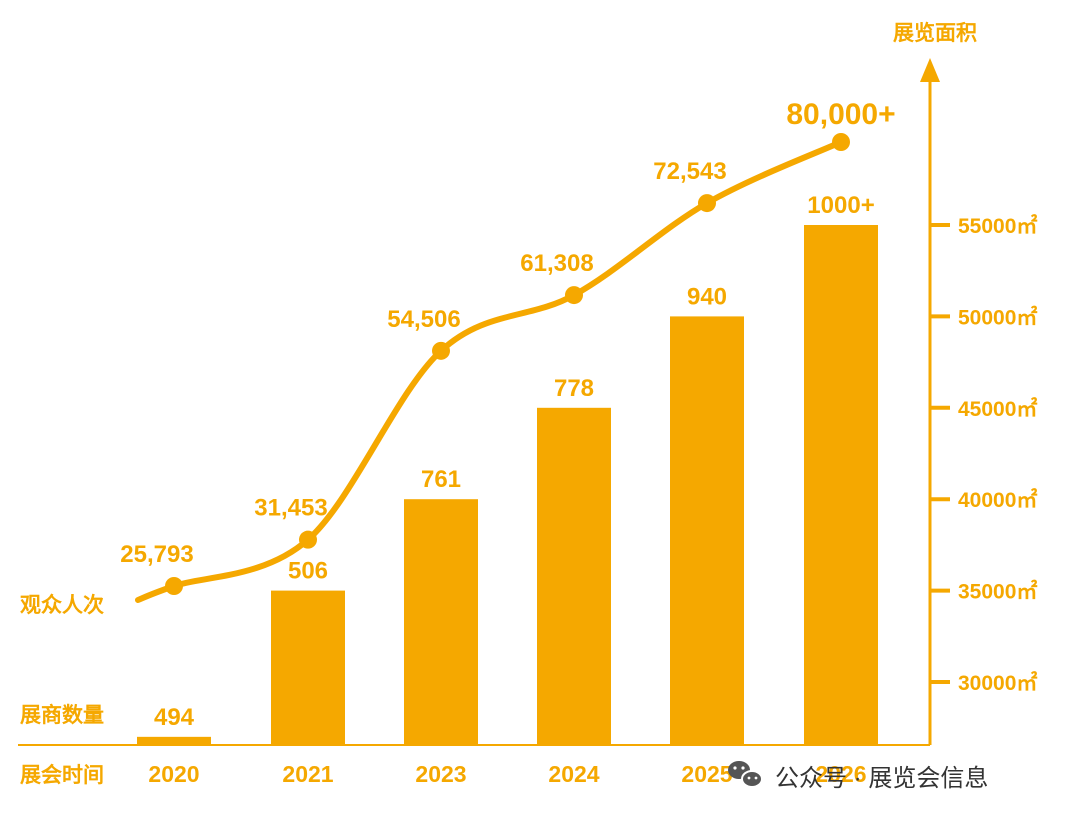  Describe the element at coordinates (745, 774) in the screenshot. I see `wechat-icon` at that location.